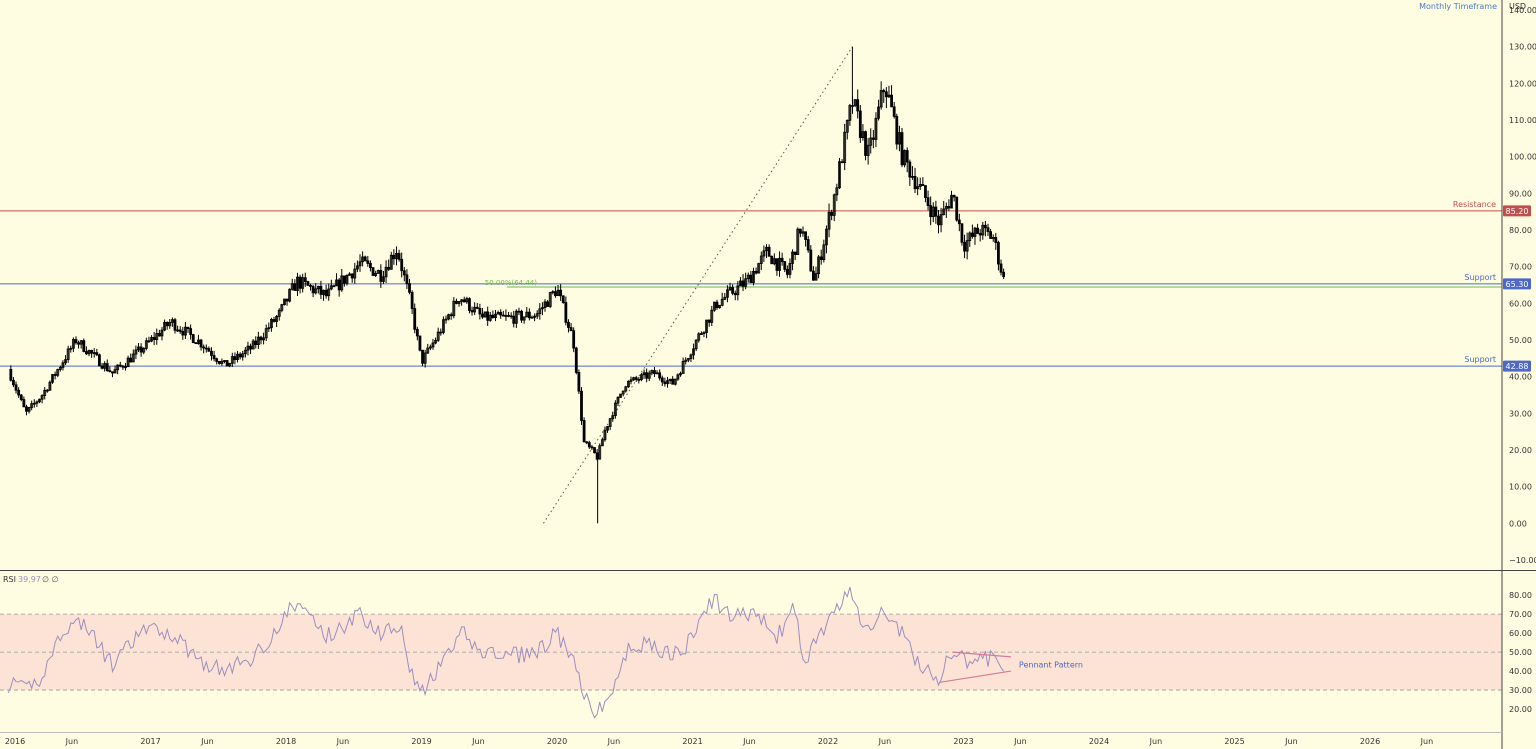  Describe the element at coordinates (1520, 614) in the screenshot. I see `rsi-tick-5: 70.00` at that location.